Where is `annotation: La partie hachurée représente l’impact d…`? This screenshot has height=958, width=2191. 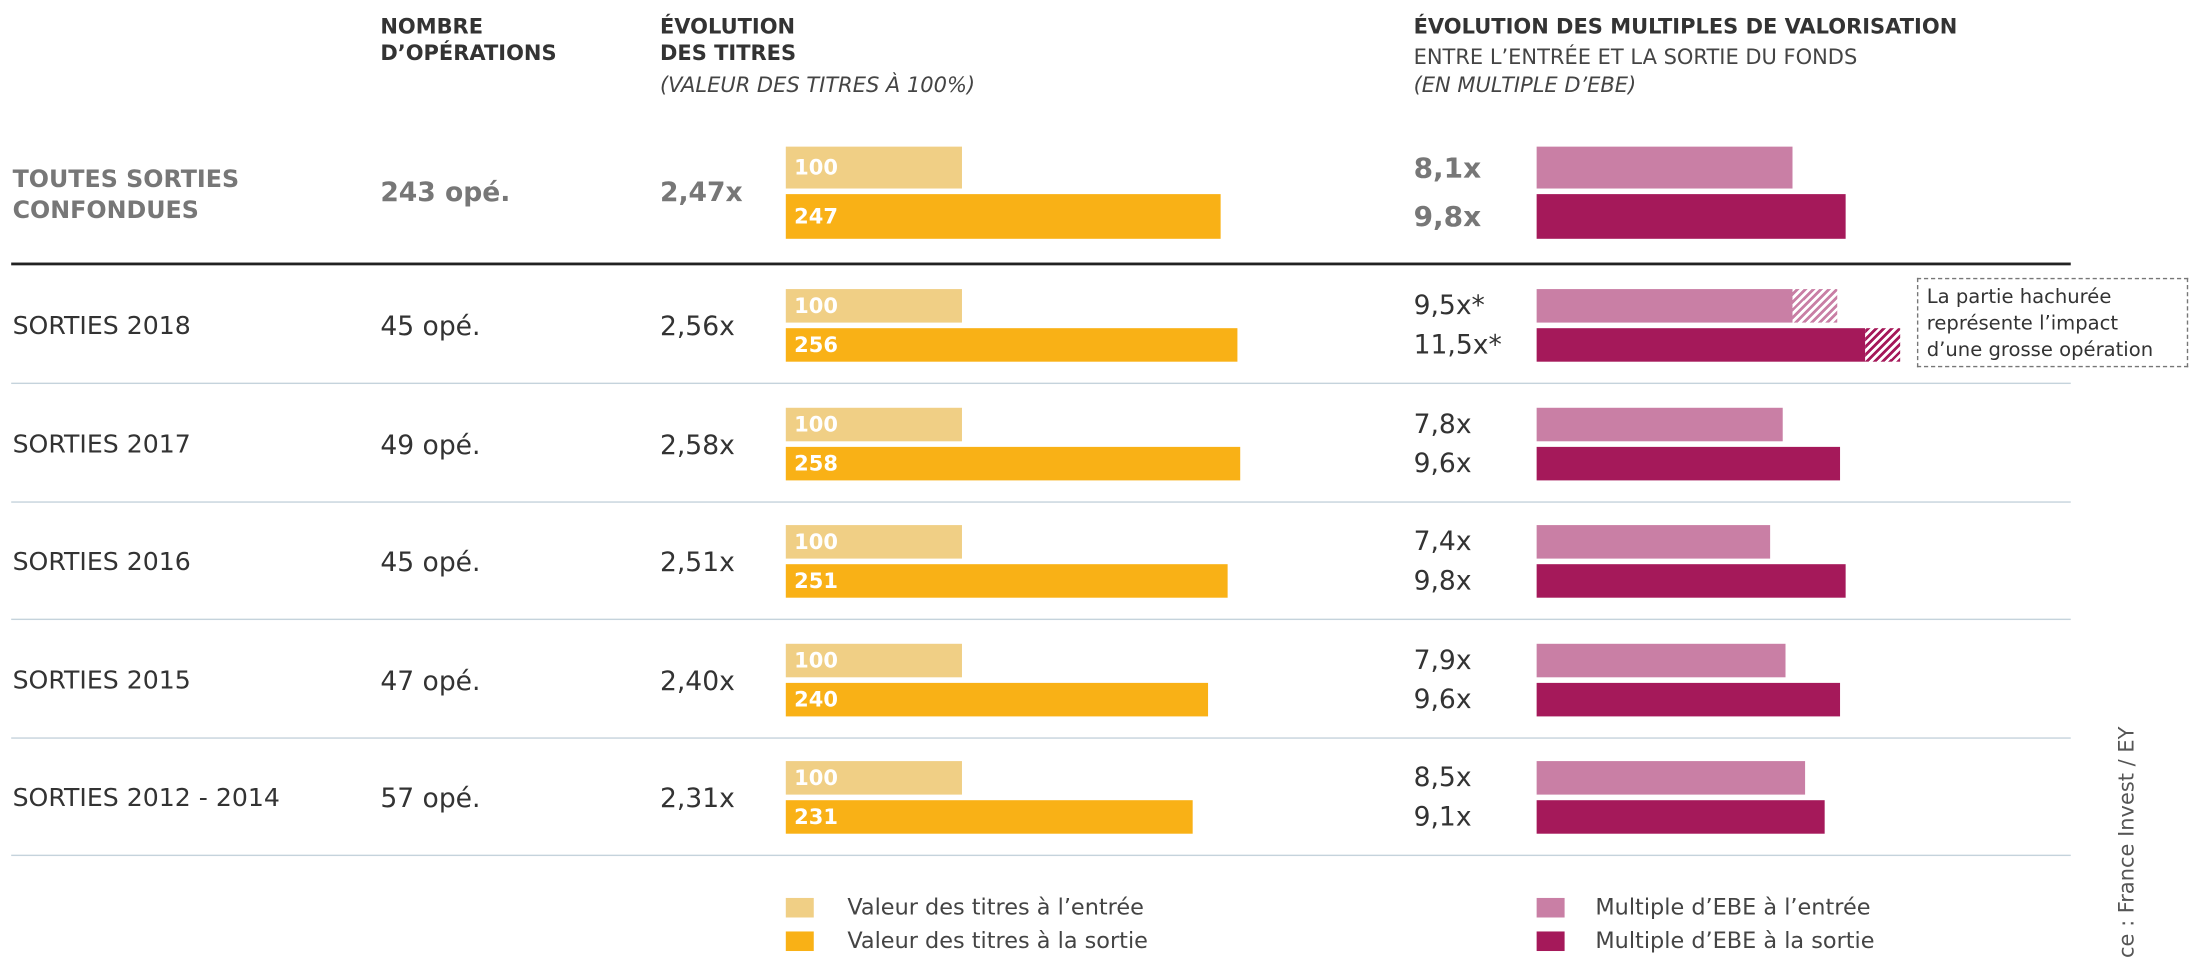
annotation: La partie hachurée représente l’impact d… is located at coordinates (2052, 322).